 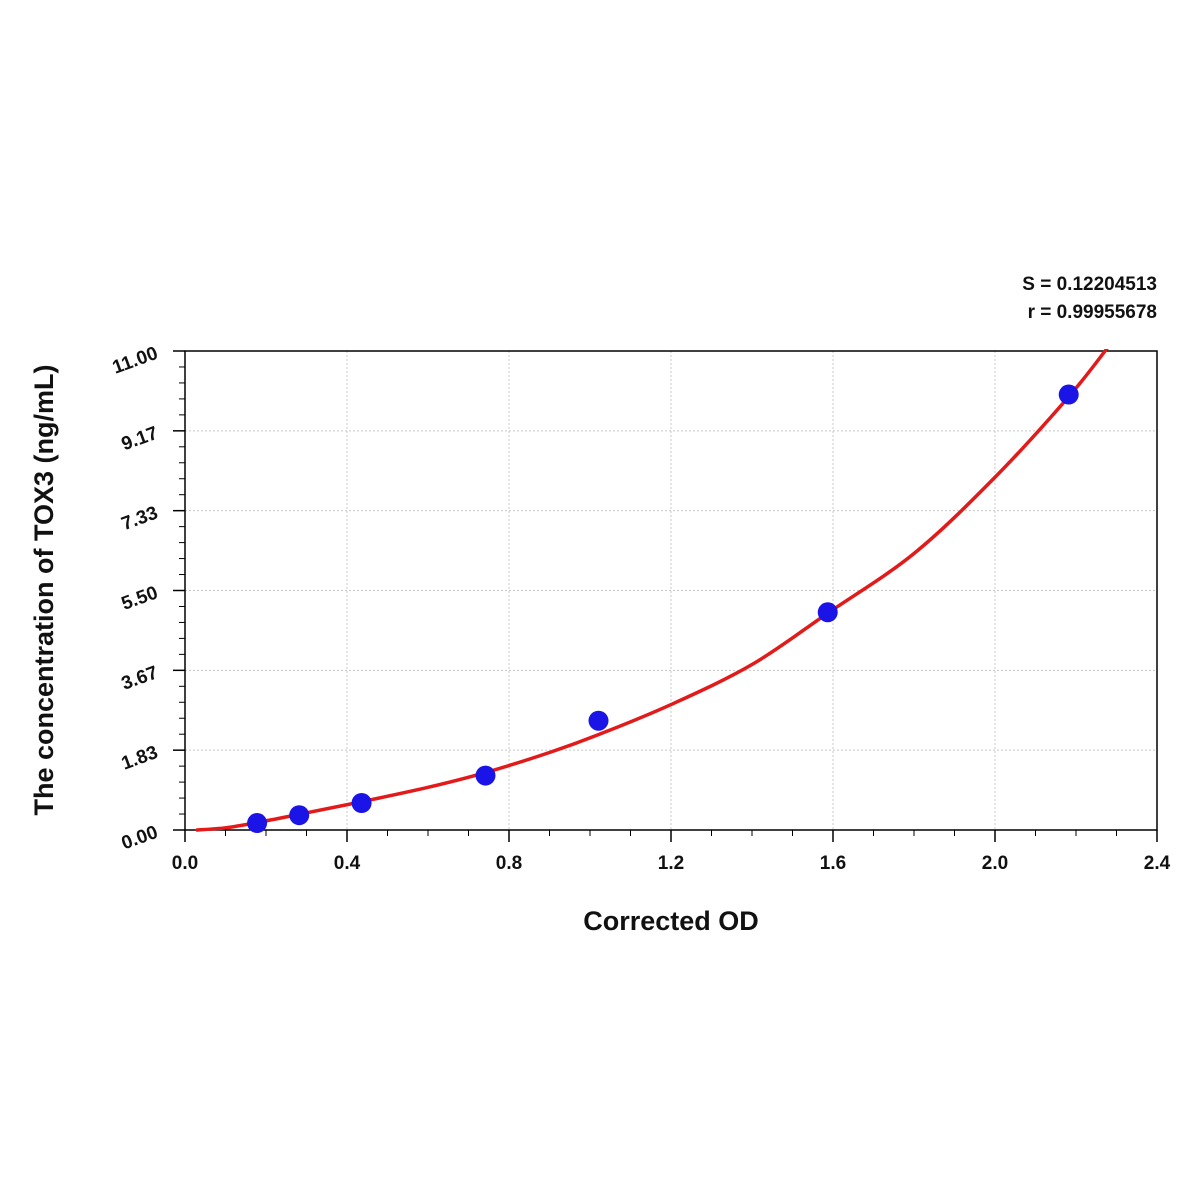 I want to click on y-tick-label: 0.00, so click(x=140, y=838).